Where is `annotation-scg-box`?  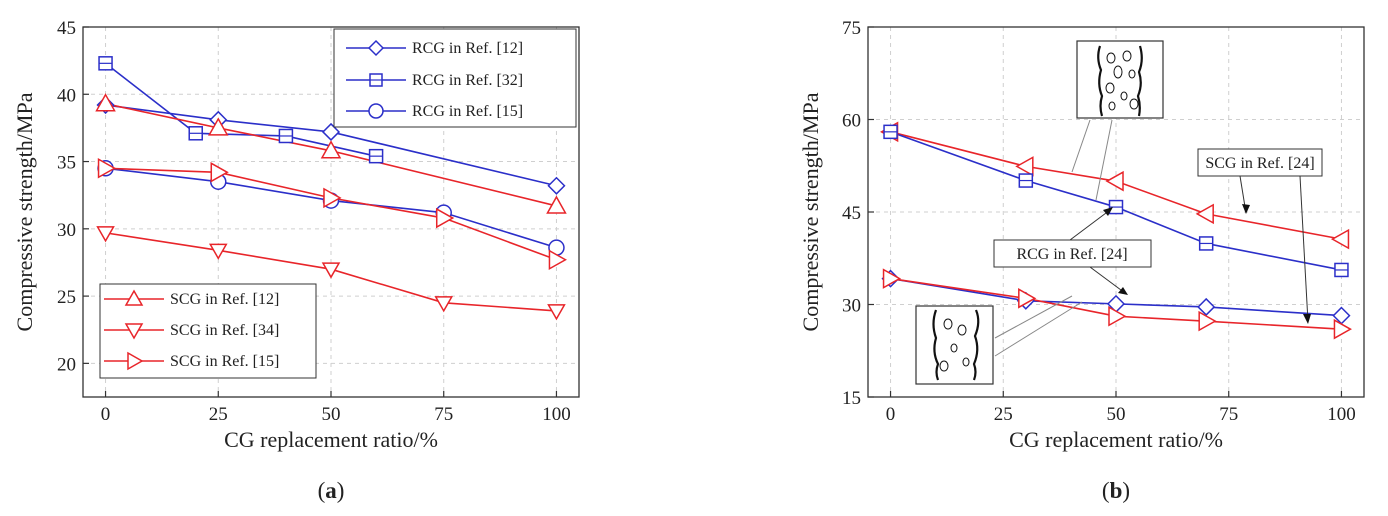
annotation-scg-box is located at coordinates (1260, 162).